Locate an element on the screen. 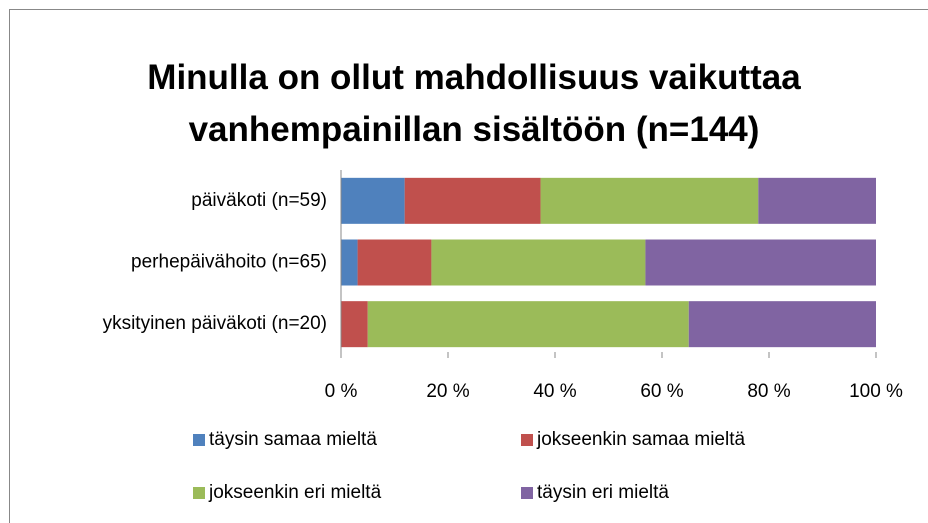 This screenshot has height=523, width=928. y-tick-label: perhepäivähoito (n=65) is located at coordinates (229, 262).